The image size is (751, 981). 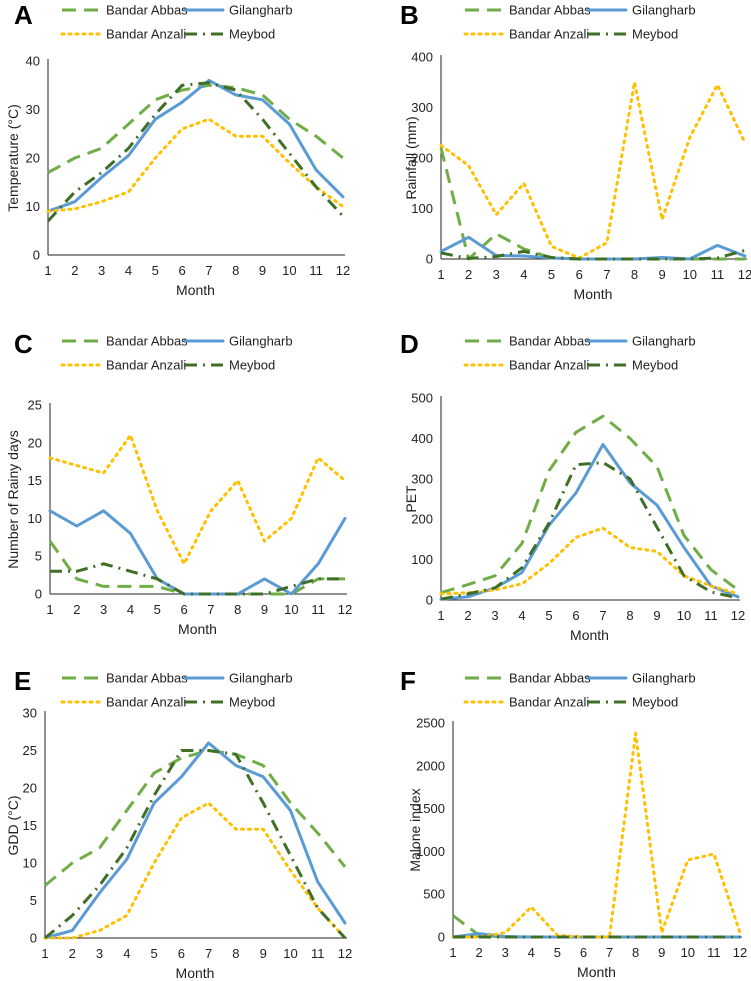 I want to click on y-tick-label: 500, so click(x=434, y=894).